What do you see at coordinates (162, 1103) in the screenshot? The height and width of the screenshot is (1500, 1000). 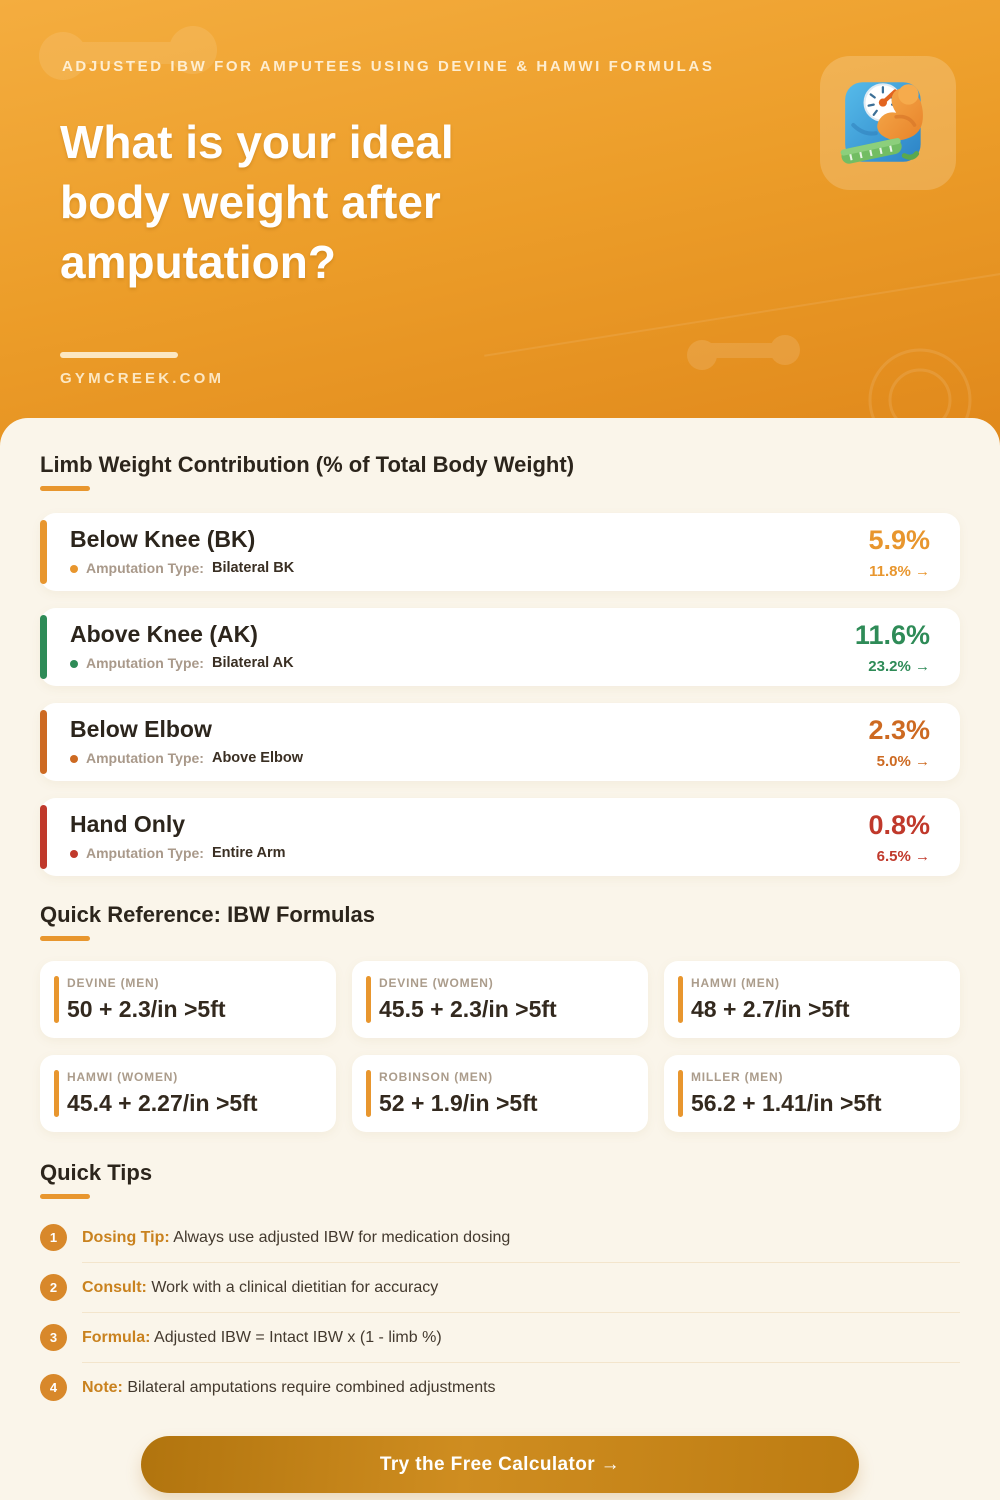 I see `formula-value: 45.4 + 2.27/in >5ft` at bounding box center [162, 1103].